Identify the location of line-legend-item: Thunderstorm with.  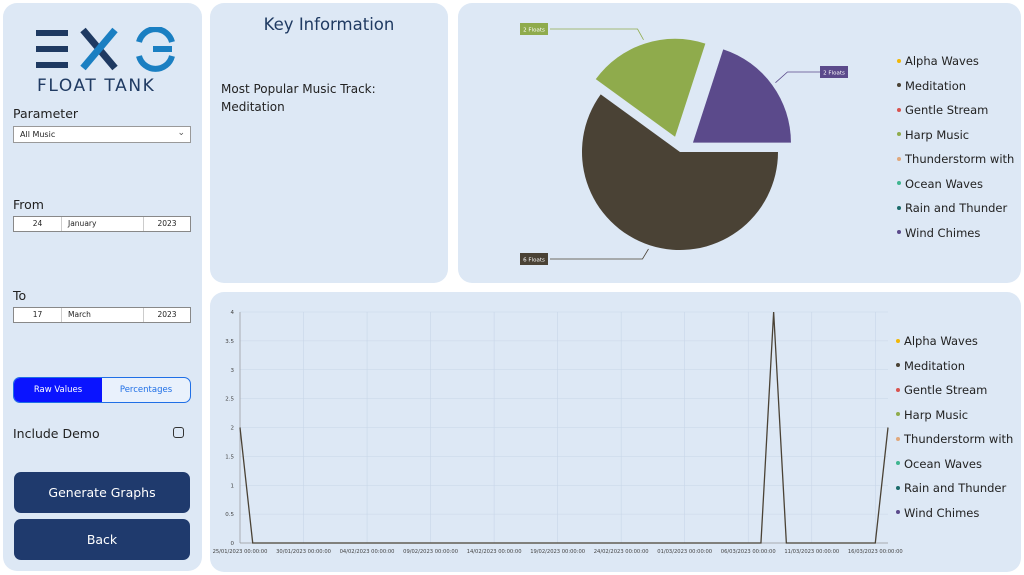
(957, 443).